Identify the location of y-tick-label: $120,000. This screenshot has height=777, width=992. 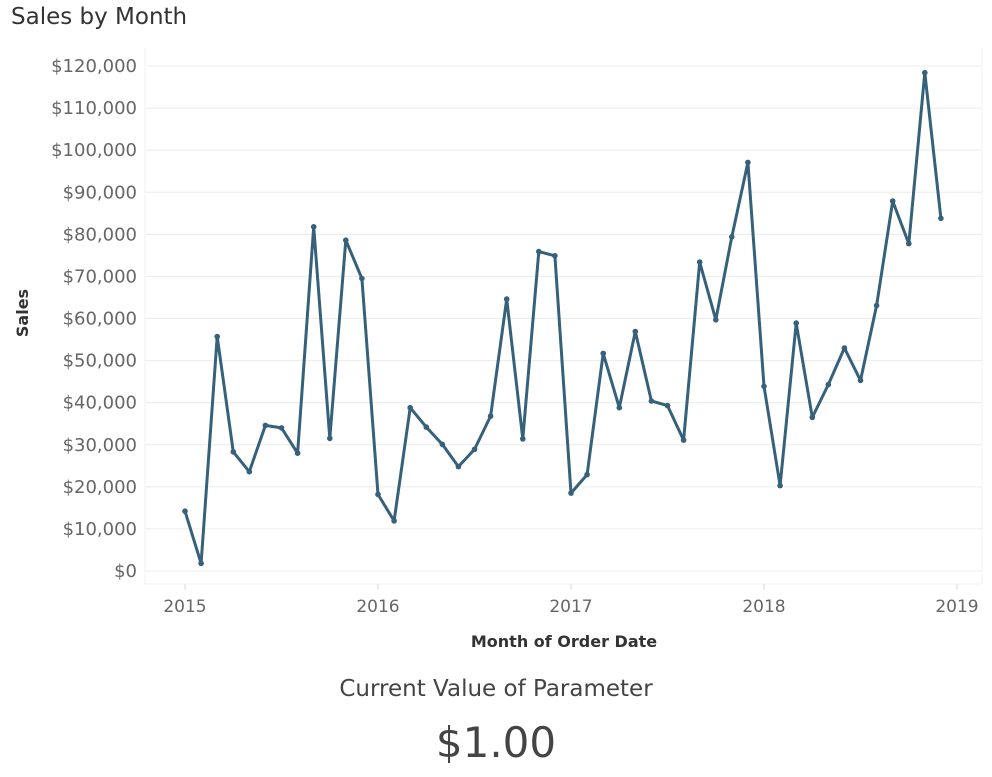
(94, 66).